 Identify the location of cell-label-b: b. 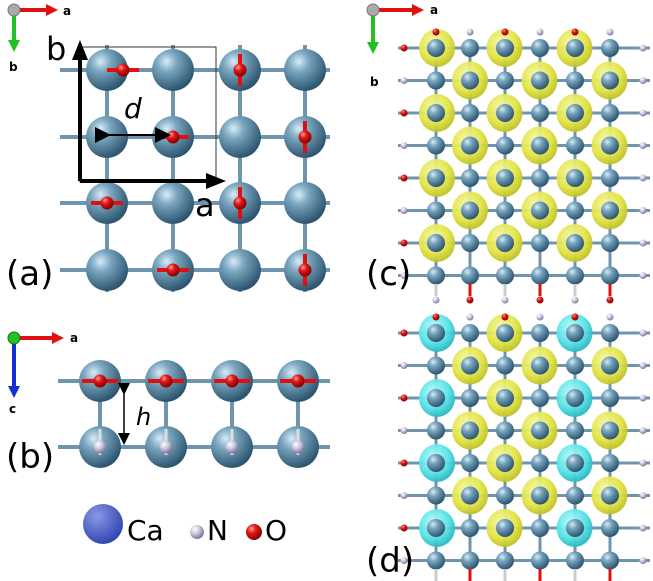
(56, 49).